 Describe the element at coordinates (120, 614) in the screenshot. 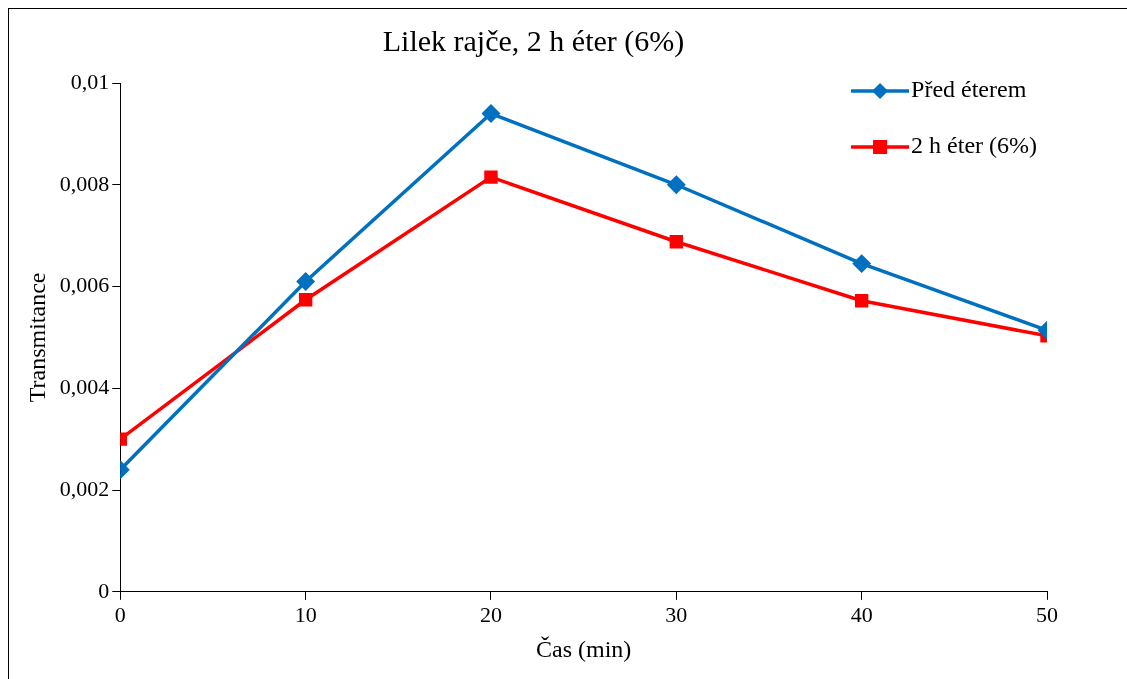

I see `x-tick-label: 0` at that location.